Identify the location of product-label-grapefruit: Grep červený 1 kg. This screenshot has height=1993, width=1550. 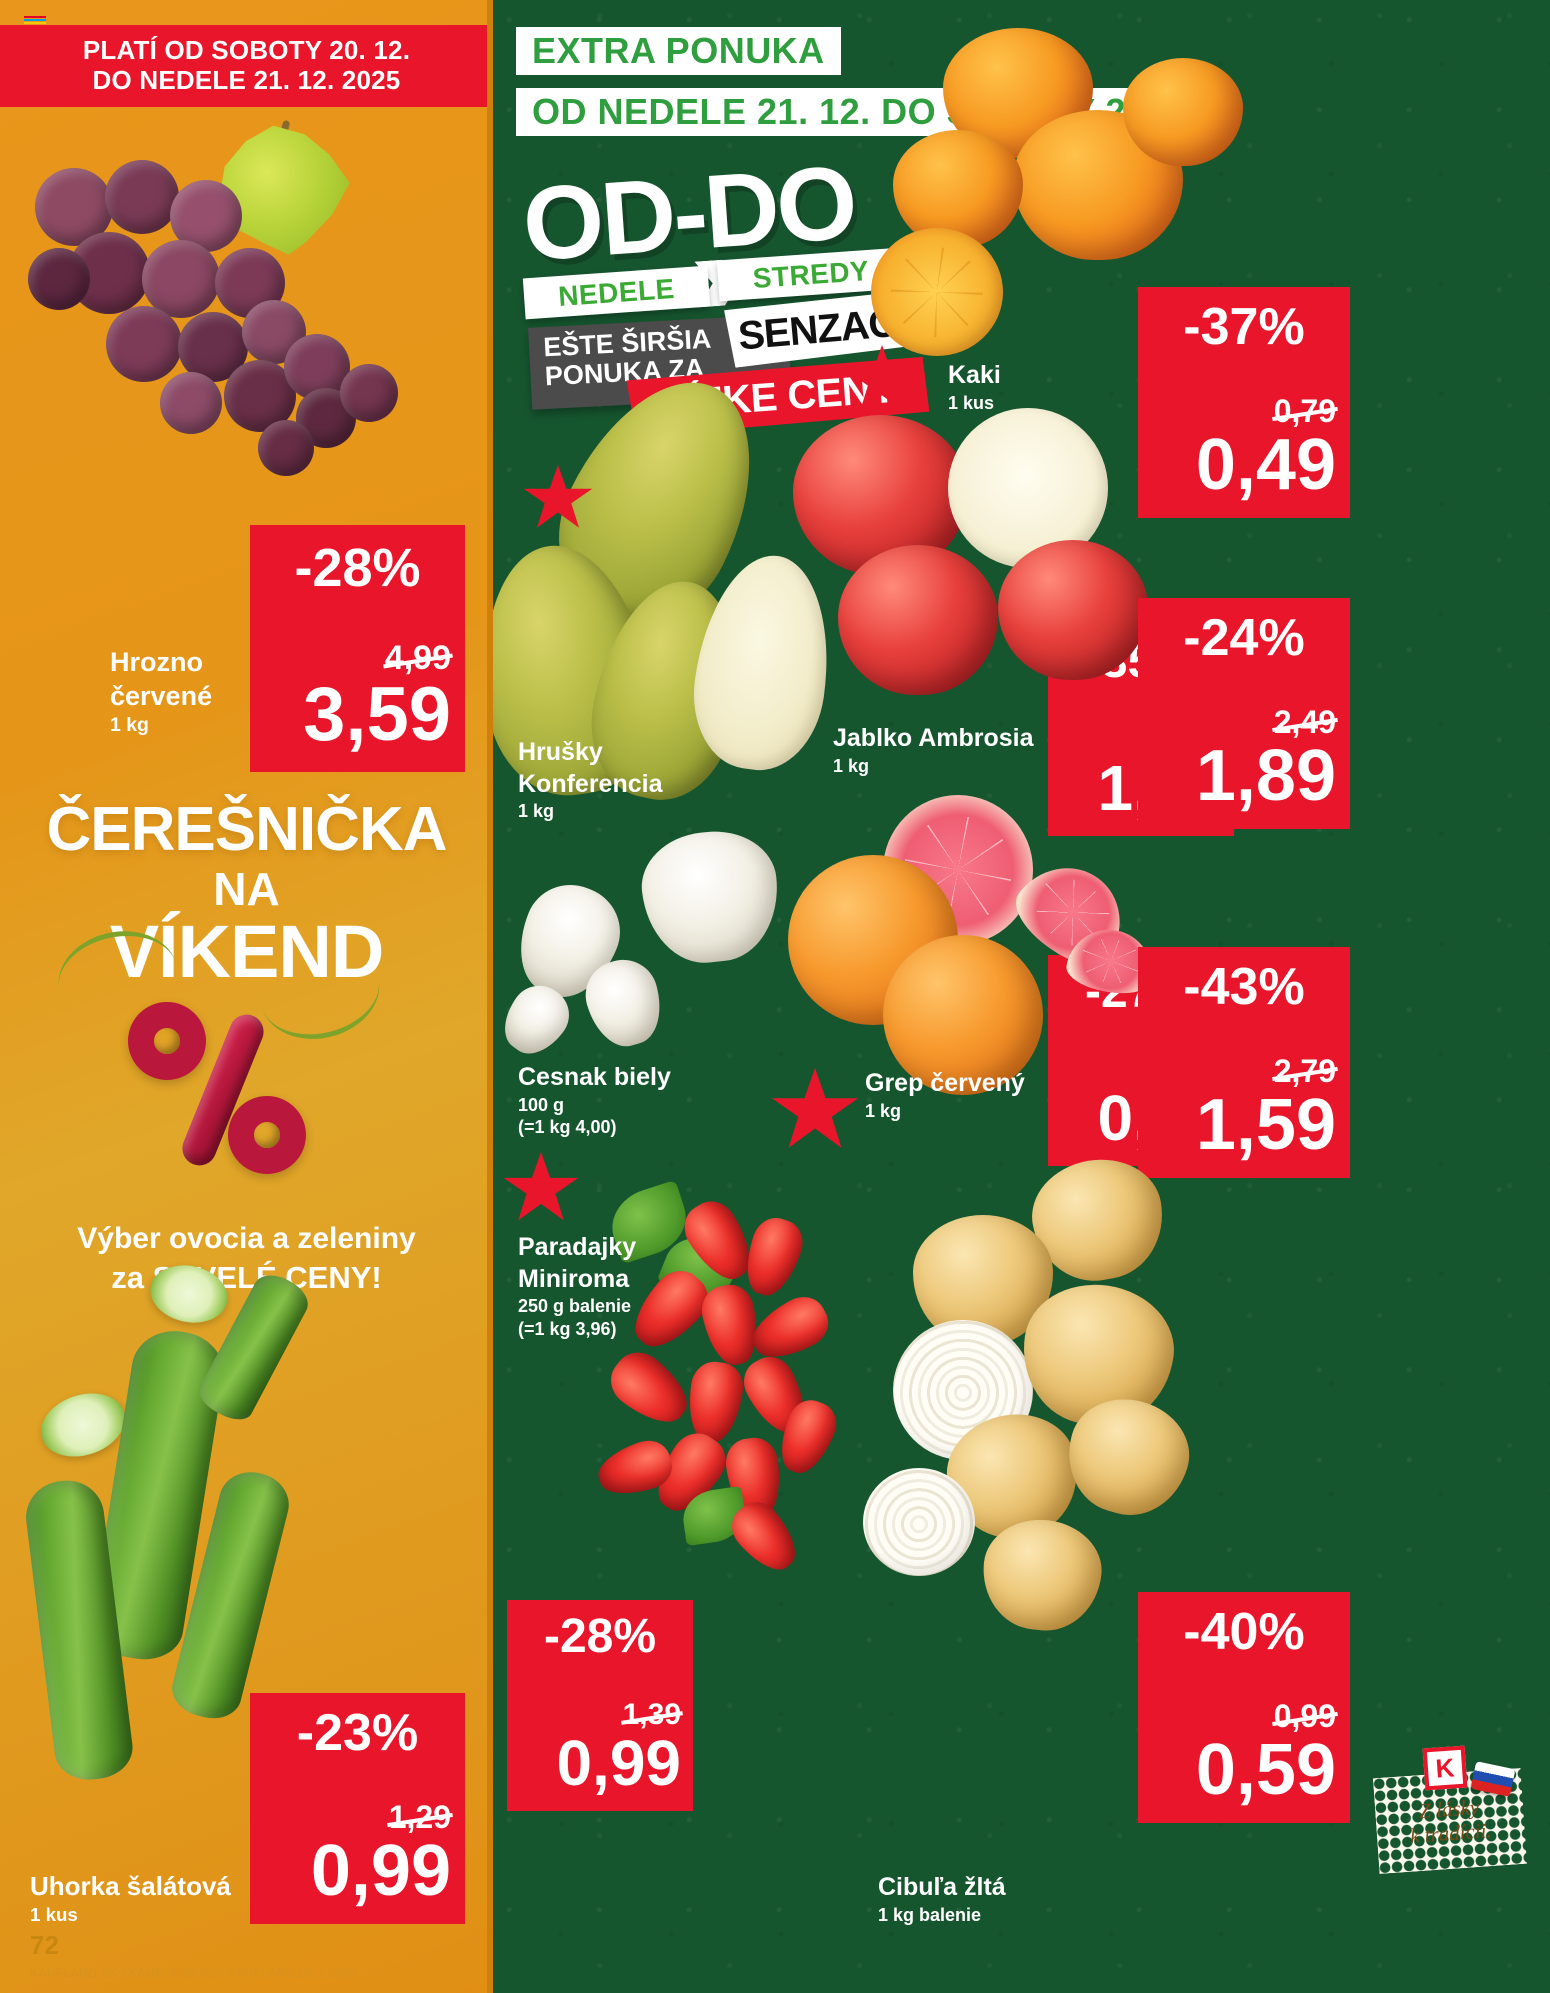
(945, 1095).